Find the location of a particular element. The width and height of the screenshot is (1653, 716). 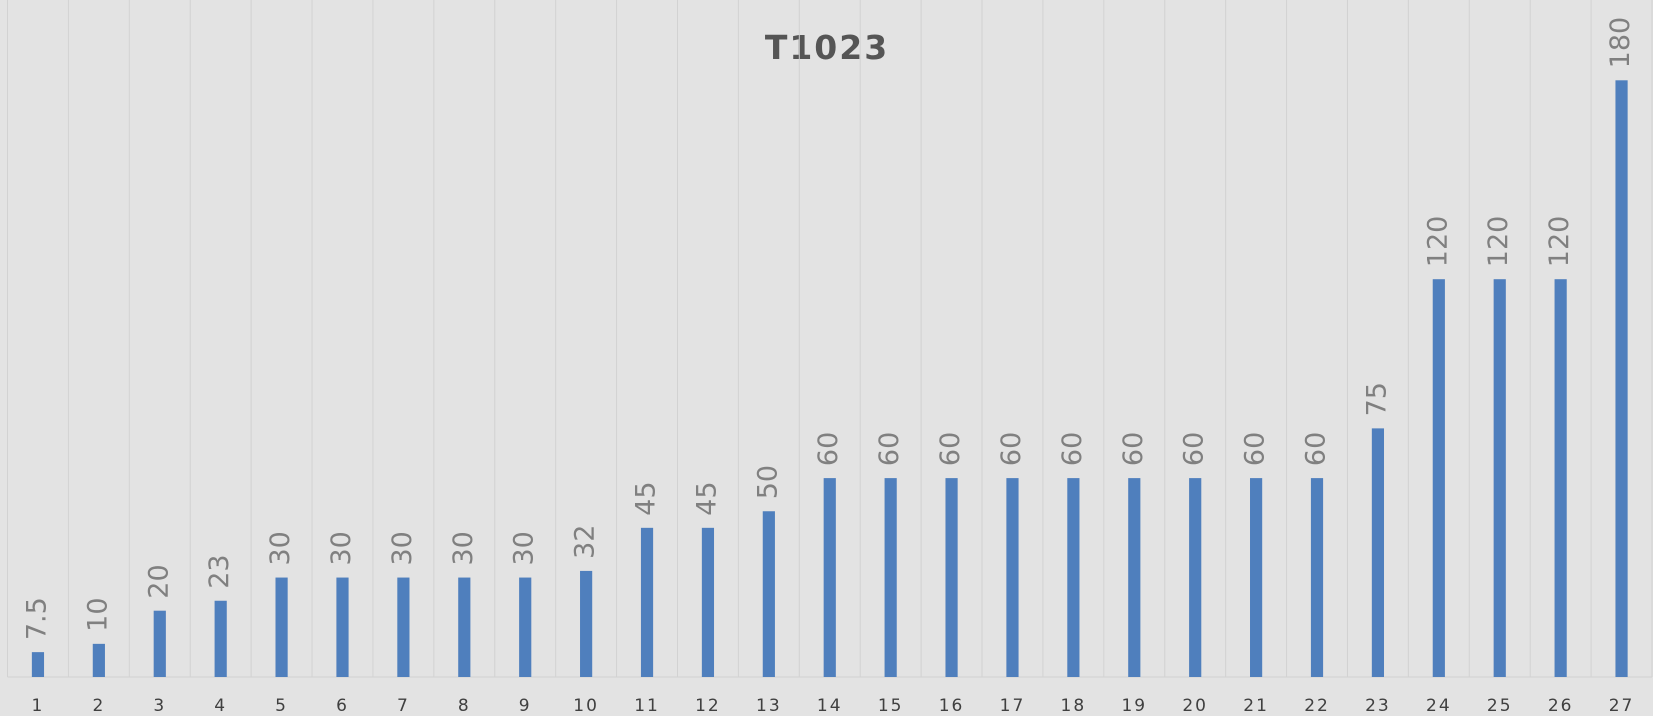

x-tick-label: 3 is located at coordinates (159, 706).